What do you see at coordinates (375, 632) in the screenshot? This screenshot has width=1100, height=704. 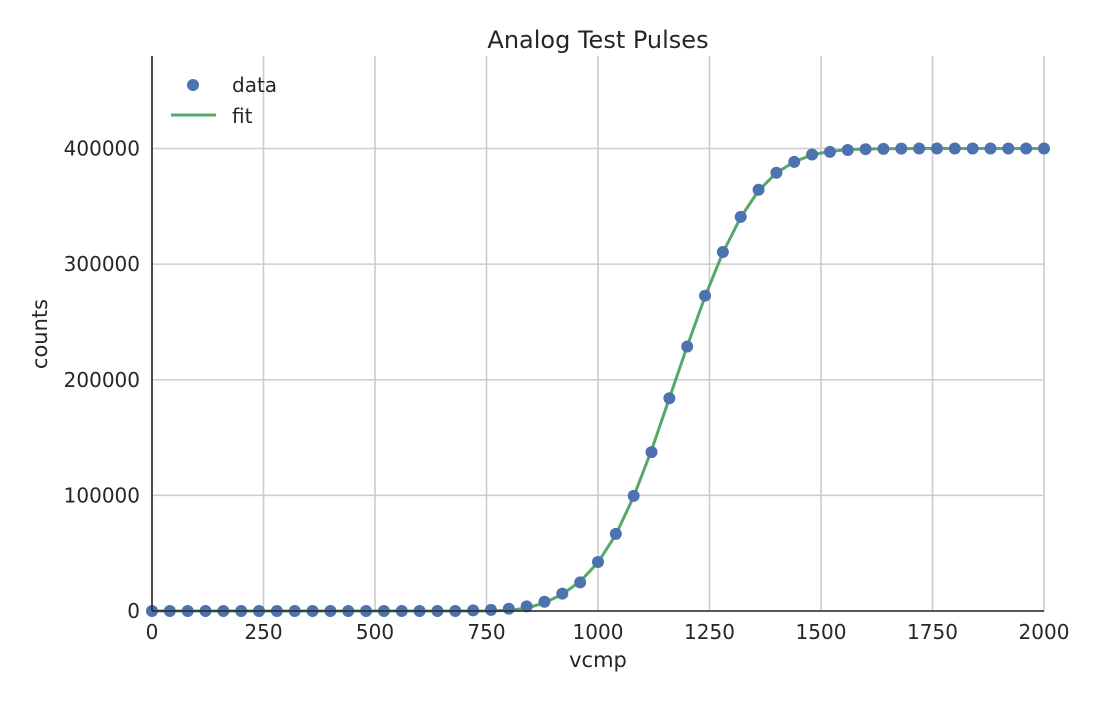 I see `x-tick-label: 500` at bounding box center [375, 632].